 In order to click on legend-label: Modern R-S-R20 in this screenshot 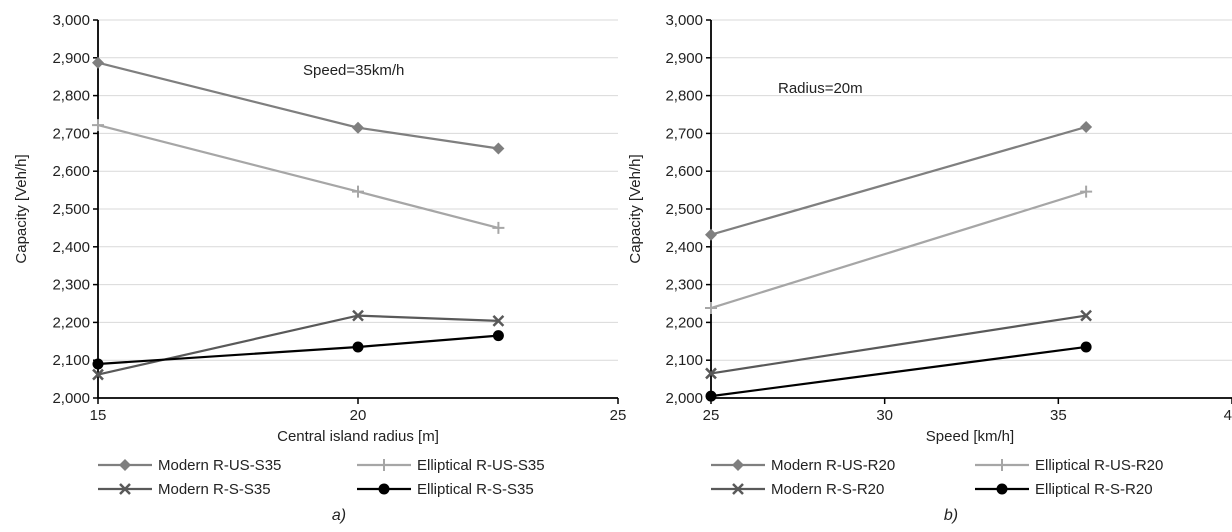, I will do `click(827, 489)`.